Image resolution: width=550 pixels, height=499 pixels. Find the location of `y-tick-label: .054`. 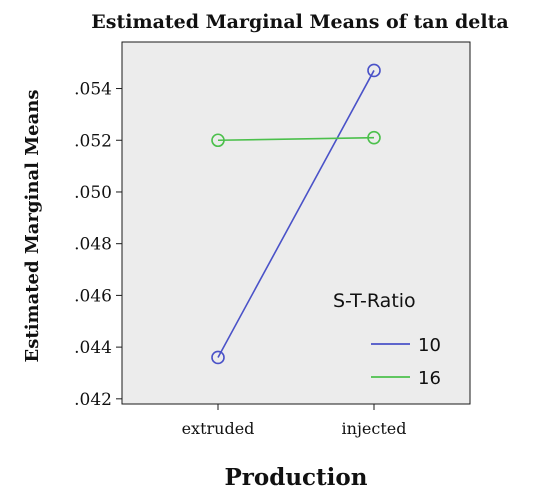

y-tick-label: .054 is located at coordinates (93, 90).